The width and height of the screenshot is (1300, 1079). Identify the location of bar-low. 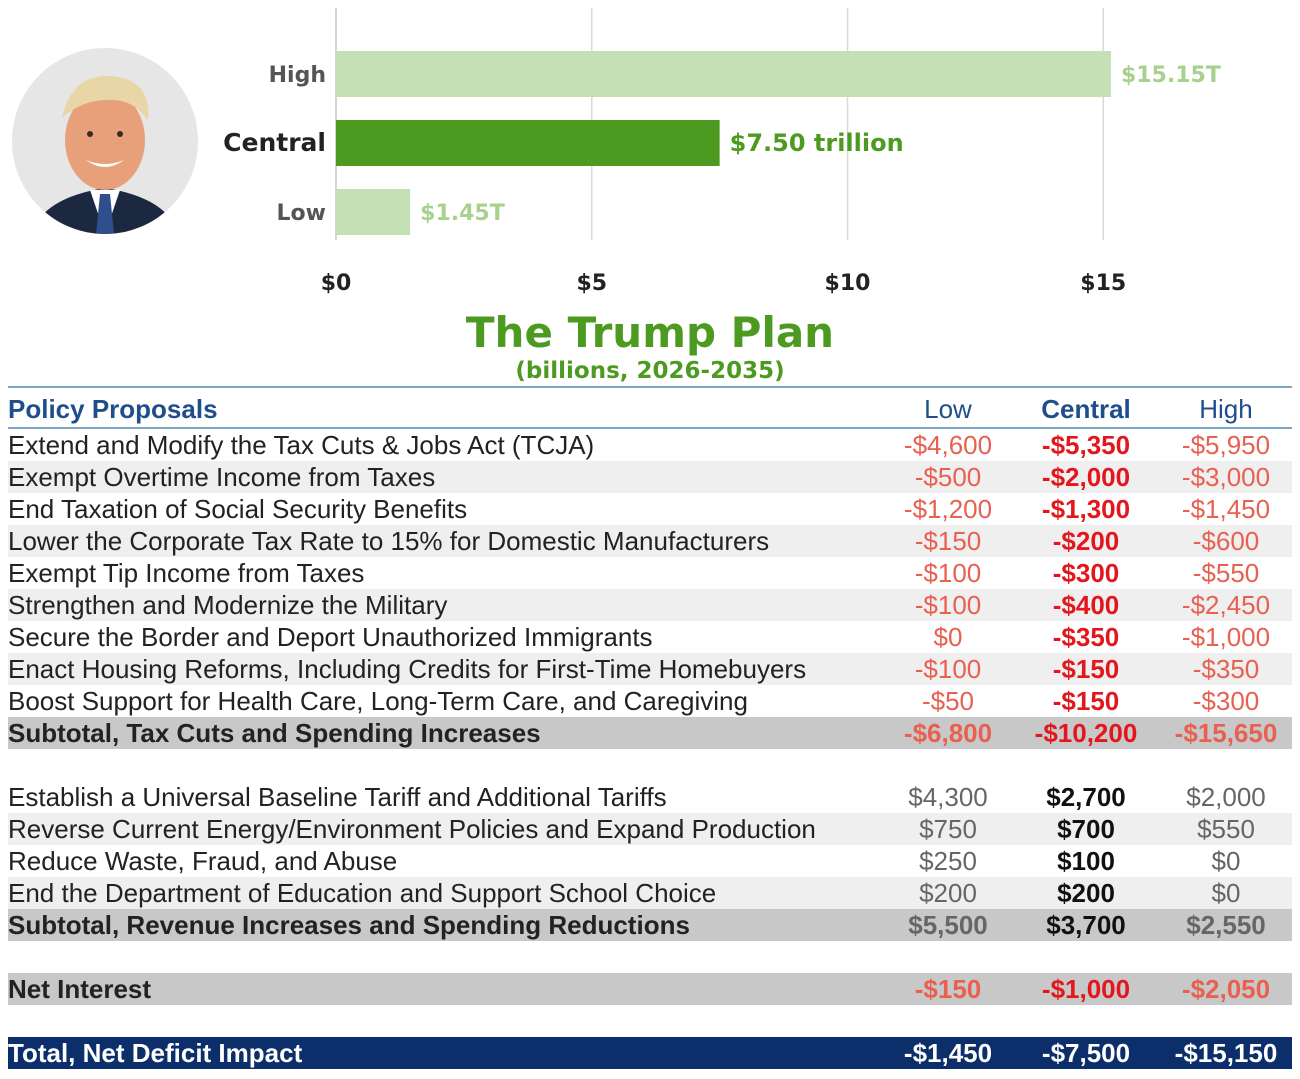
(373, 212).